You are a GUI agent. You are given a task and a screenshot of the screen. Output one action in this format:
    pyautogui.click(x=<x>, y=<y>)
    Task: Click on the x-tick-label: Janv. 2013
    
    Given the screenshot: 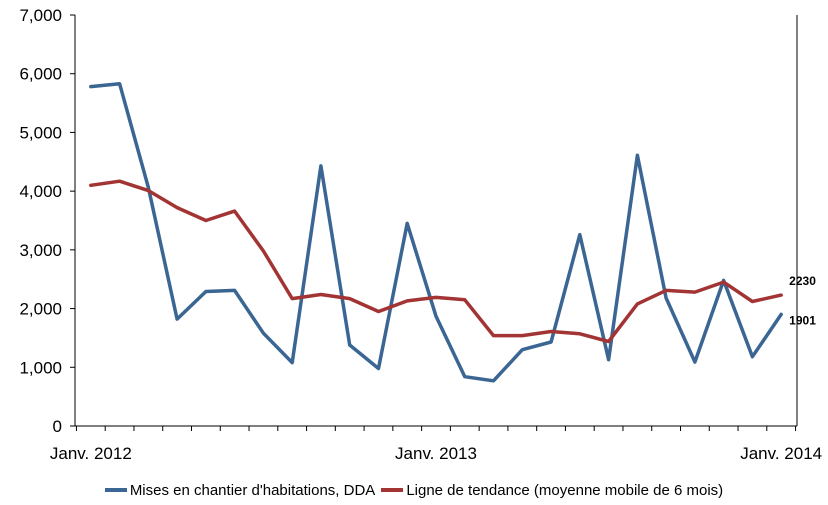 What is the action you would take?
    pyautogui.click(x=436, y=453)
    